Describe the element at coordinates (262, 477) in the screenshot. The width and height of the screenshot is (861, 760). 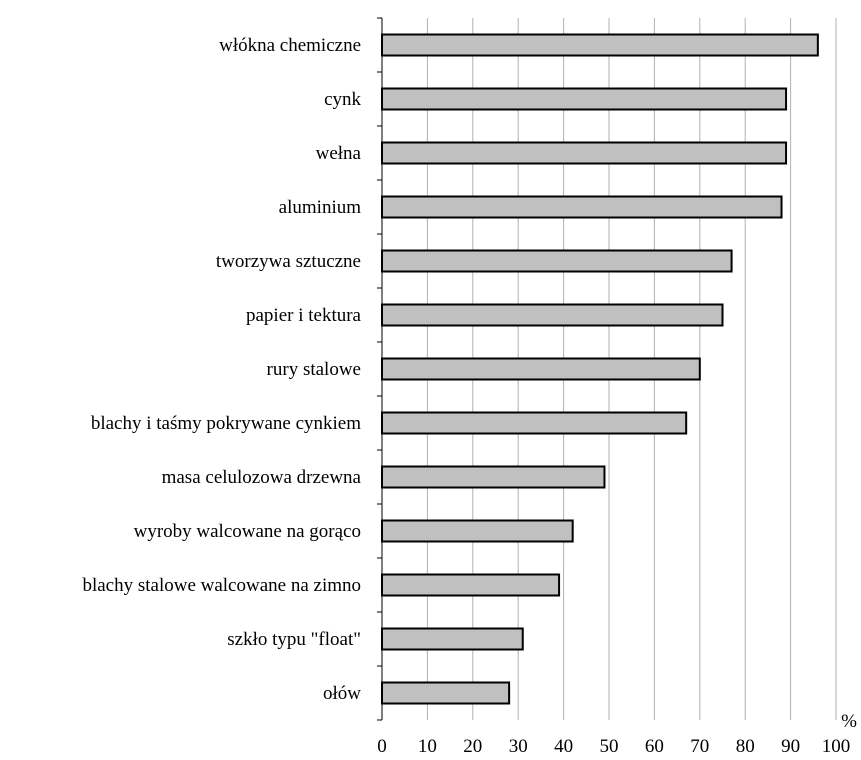
I see `category-label-8: masa celulozowa drzewna` at that location.